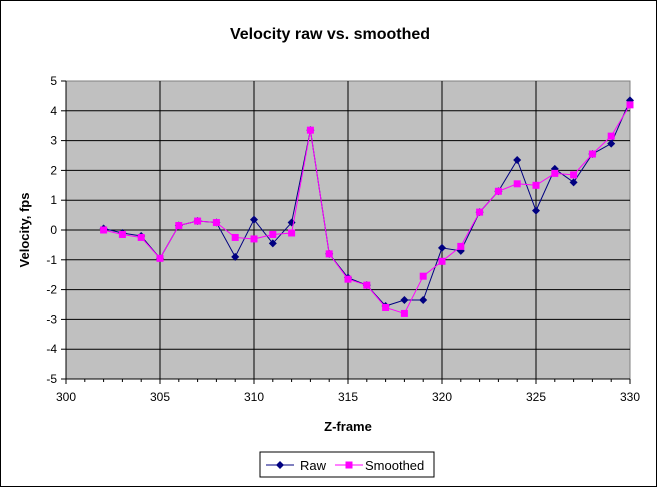  Describe the element at coordinates (51, 349) in the screenshot. I see `y-tick-label: -4` at that location.